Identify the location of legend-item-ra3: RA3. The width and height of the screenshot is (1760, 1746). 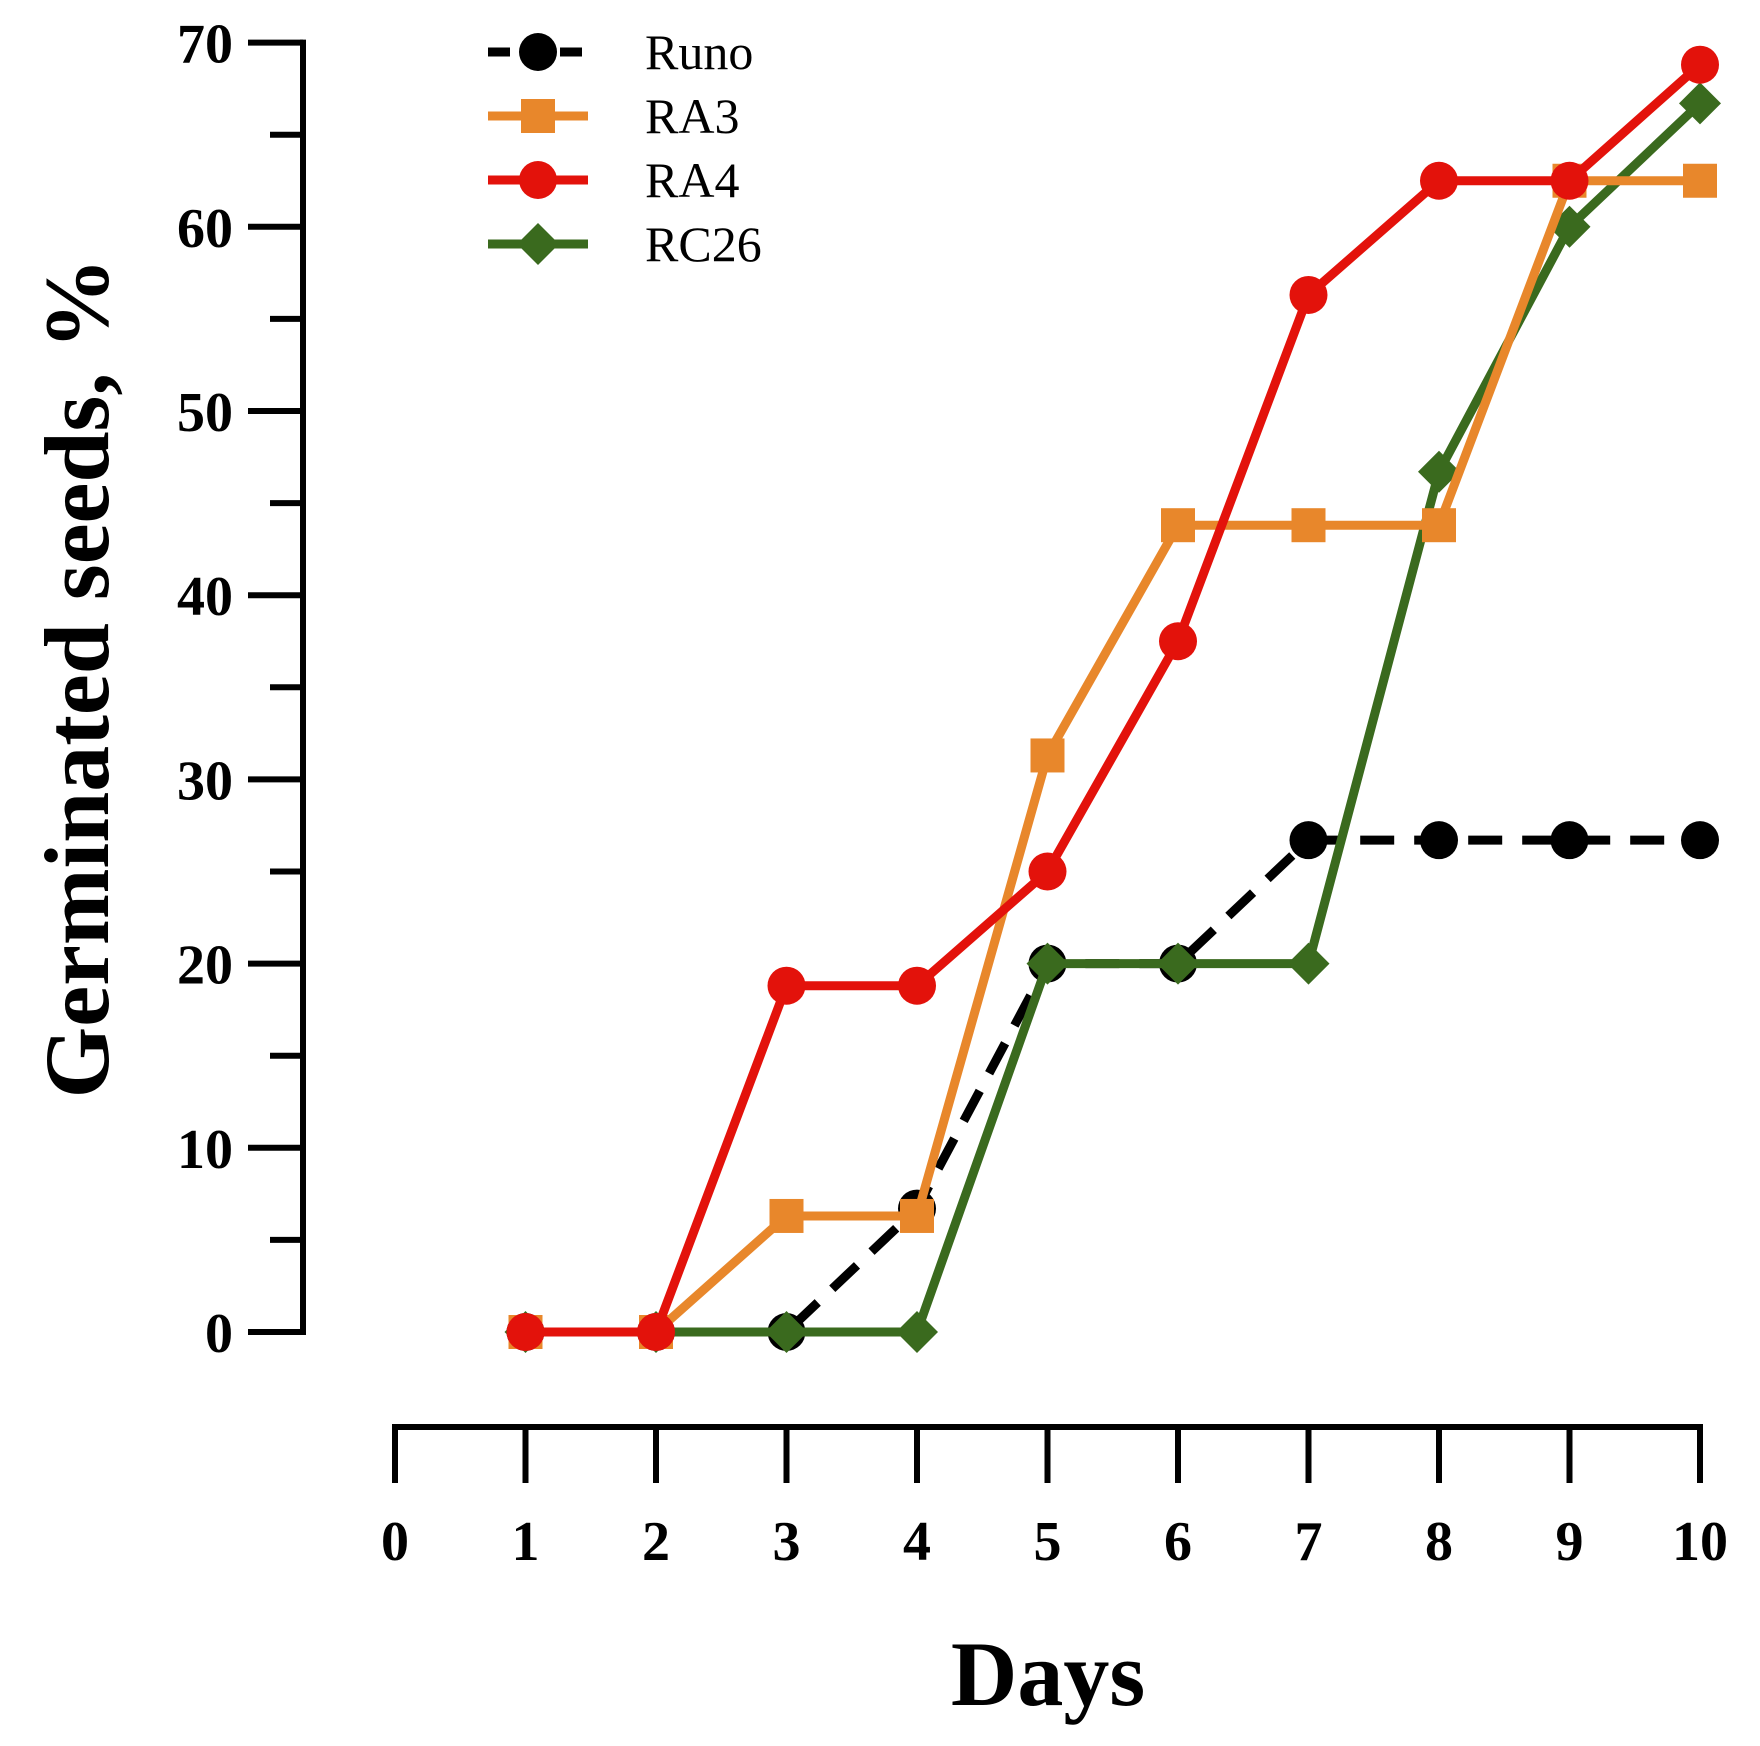
(613, 116).